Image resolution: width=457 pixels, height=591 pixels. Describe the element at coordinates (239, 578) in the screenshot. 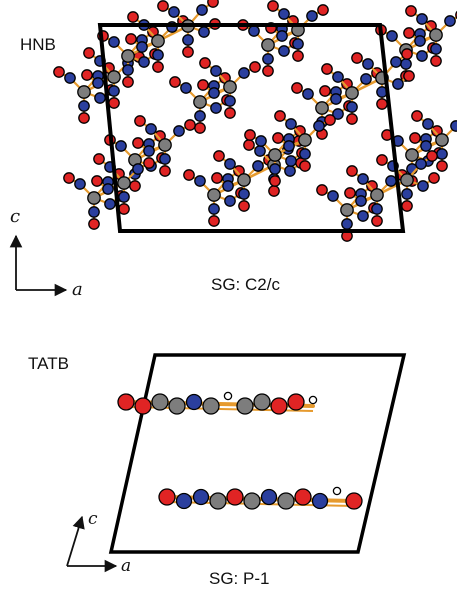

I see `tatb-space-group: SG: P-1` at that location.